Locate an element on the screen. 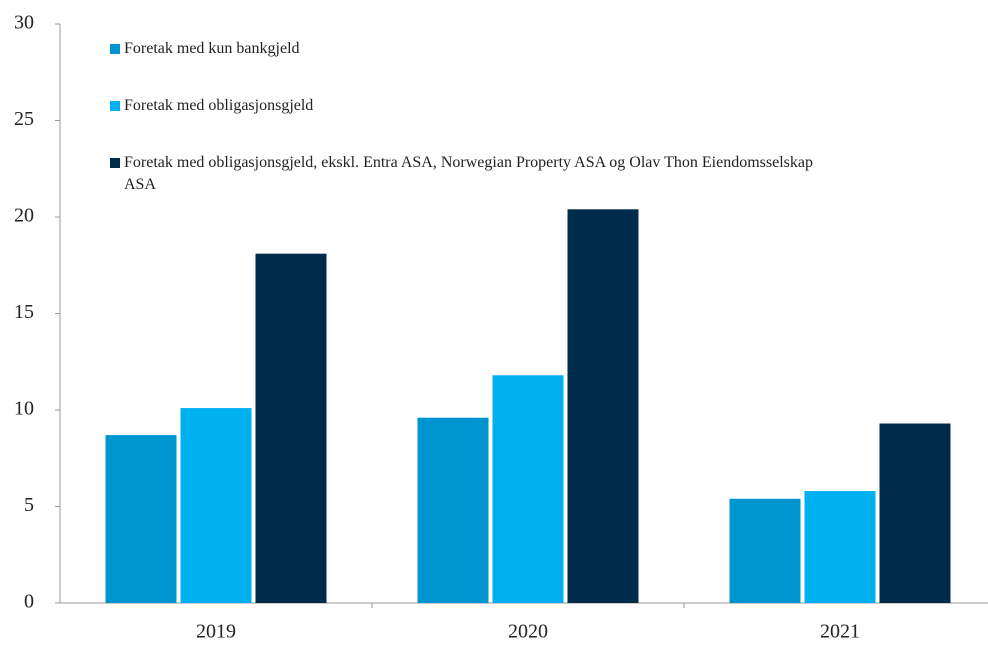  x-tick-label: 2020 is located at coordinates (528, 632).